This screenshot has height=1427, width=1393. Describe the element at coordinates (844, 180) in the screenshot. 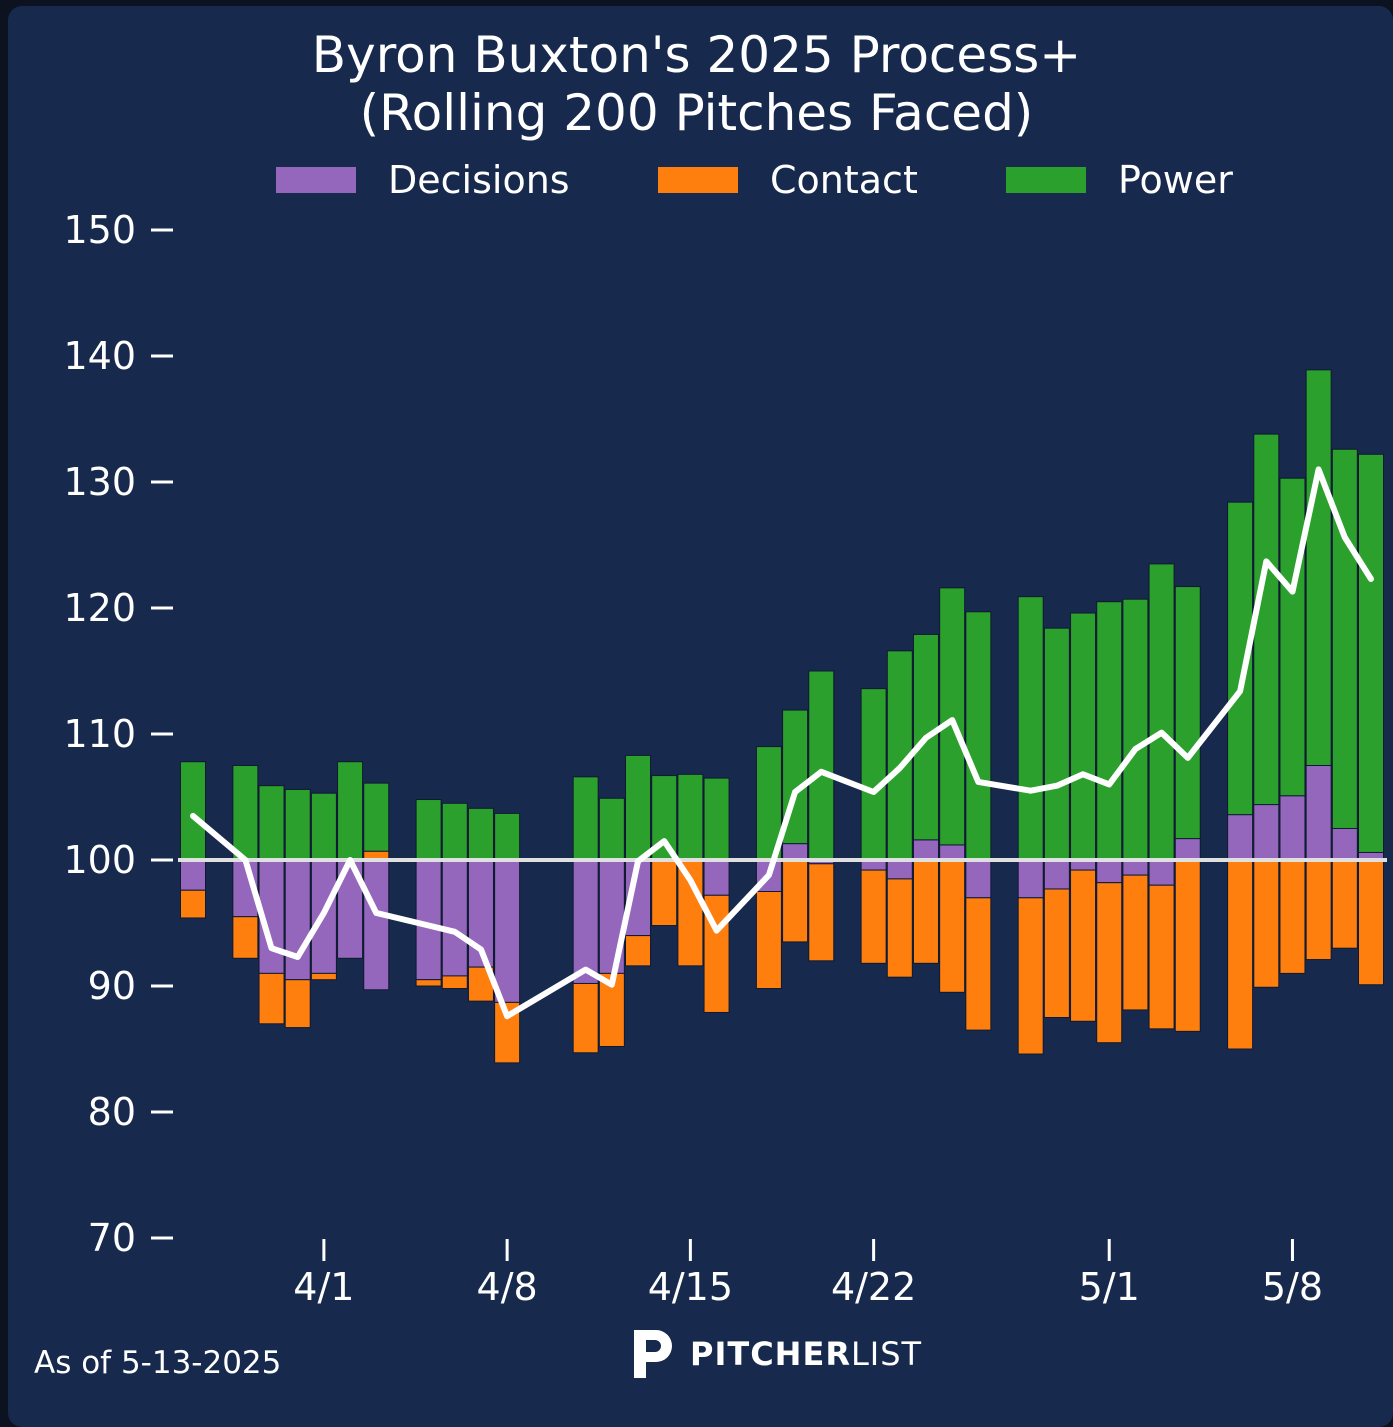

I see `legend-label-contact: Contact` at that location.